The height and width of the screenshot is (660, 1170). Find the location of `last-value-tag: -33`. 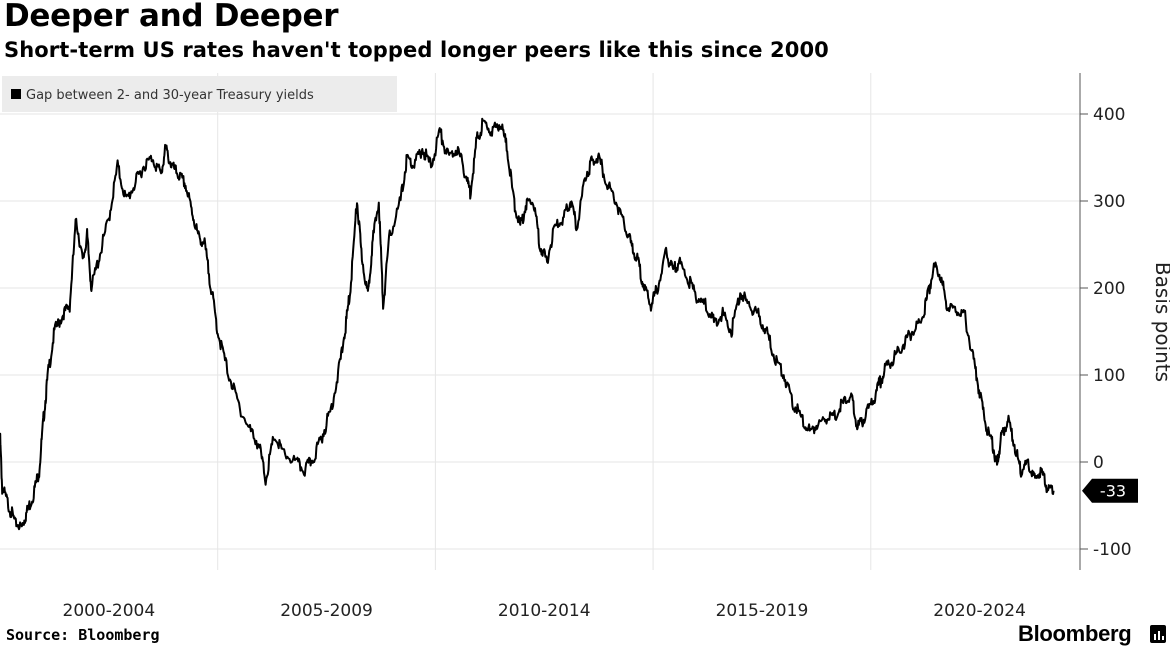

last-value-tag: -33 is located at coordinates (1110, 490).